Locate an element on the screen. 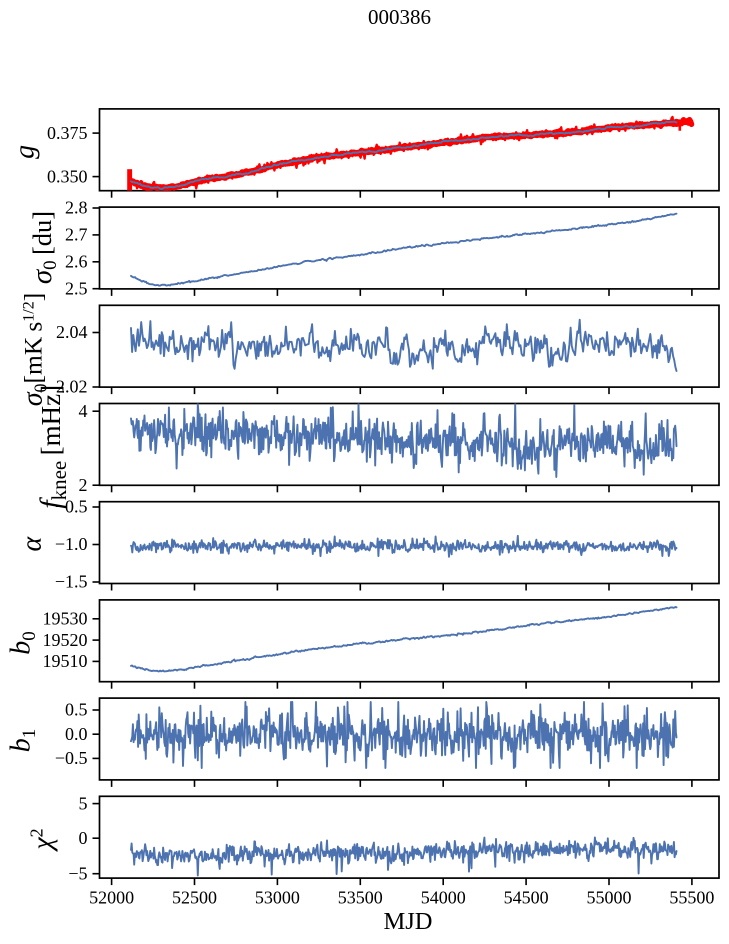 Image resolution: width=729 pixels, height=944 pixels. svg-text: 0.5 is located at coordinates (76, 710).